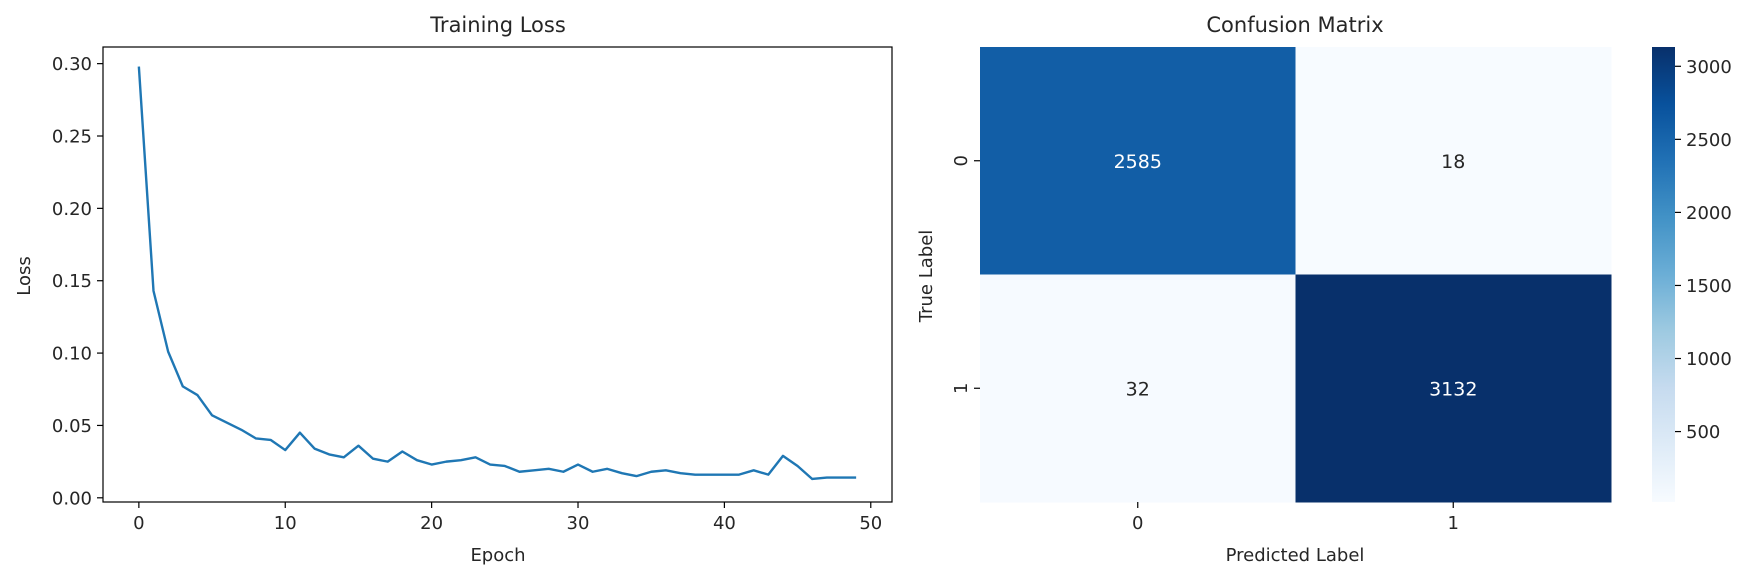 Image resolution: width=1756 pixels, height=585 pixels. I want to click on cell-value-label: 3132, so click(1453, 389).